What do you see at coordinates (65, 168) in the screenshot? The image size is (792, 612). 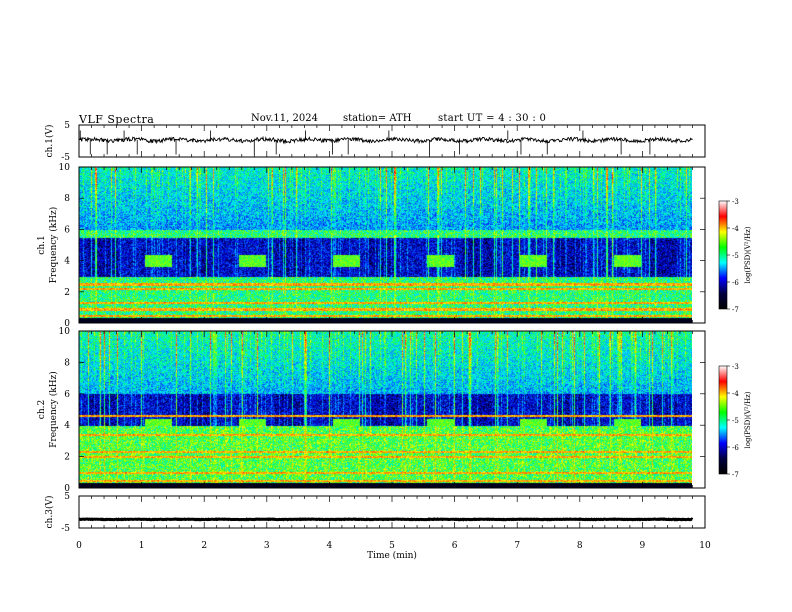 I see `ch1-spectrogram-ytick-label: 10` at bounding box center [65, 168].